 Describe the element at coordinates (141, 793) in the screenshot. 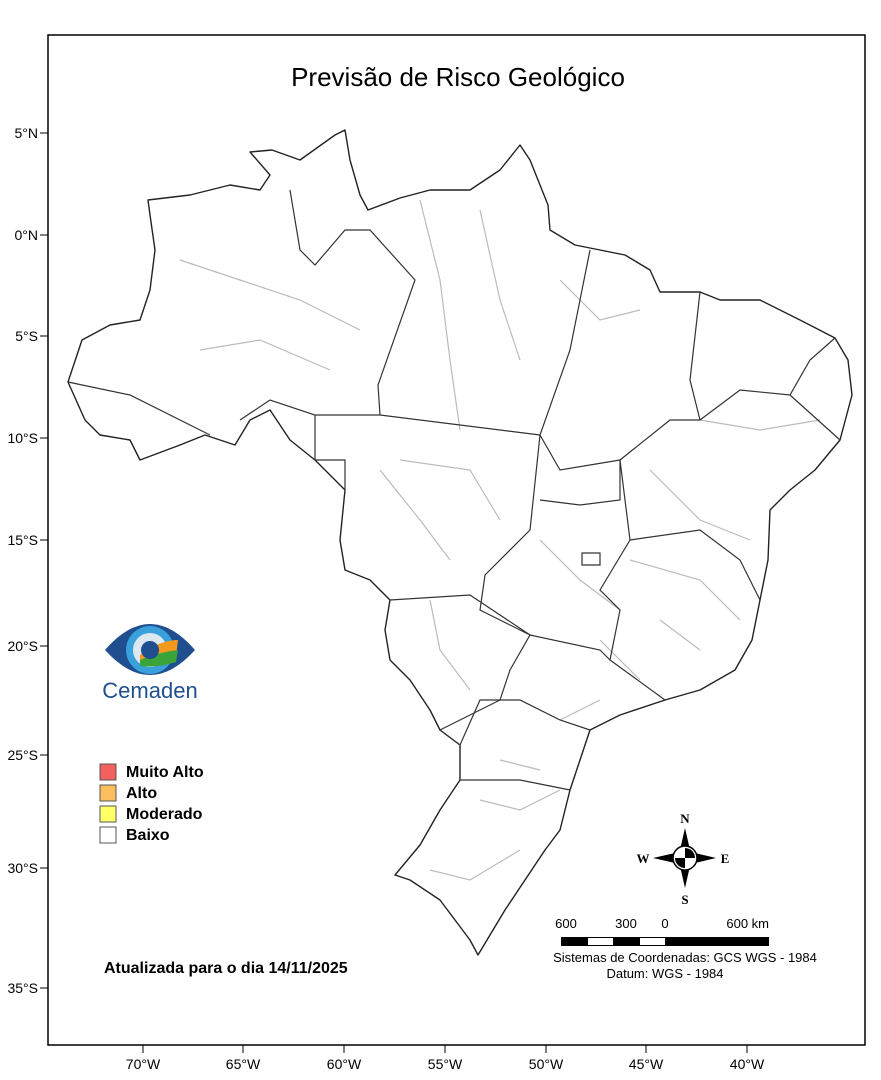

I see `legend-label: Alto` at that location.